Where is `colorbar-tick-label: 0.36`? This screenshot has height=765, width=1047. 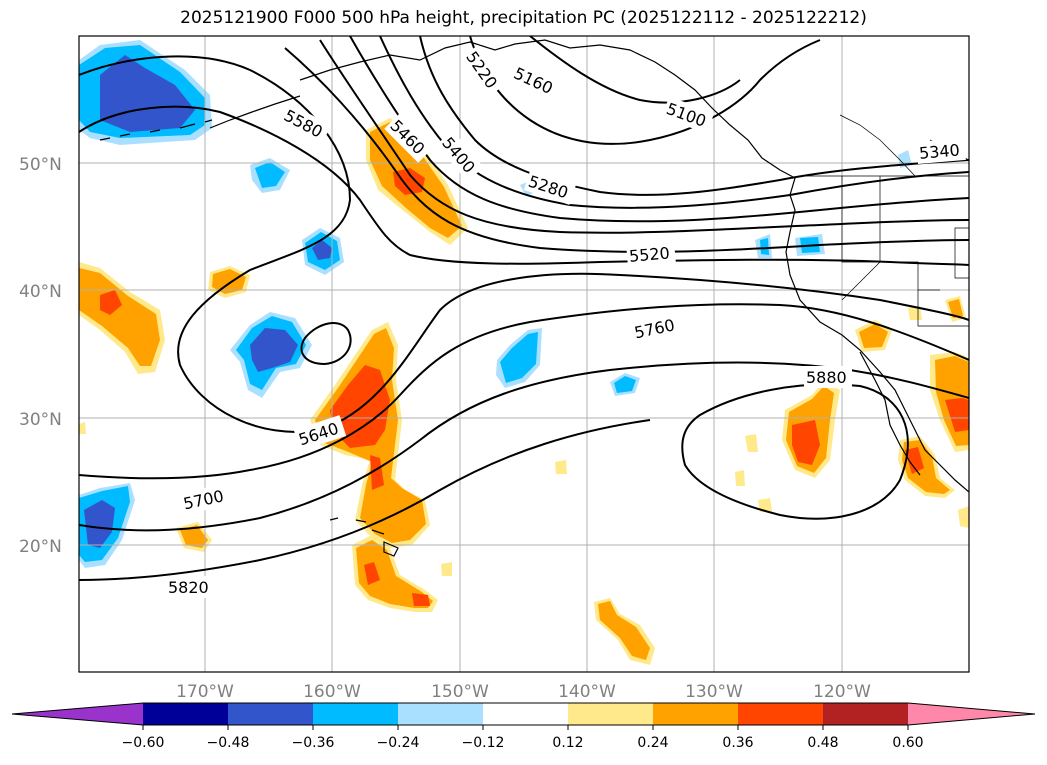 colorbar-tick-label: 0.36 is located at coordinates (737, 743).